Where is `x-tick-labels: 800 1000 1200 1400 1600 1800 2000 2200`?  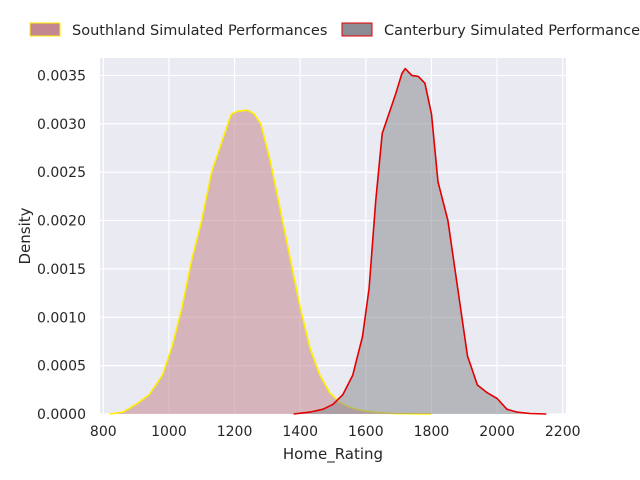
x-tick-labels: 800 1000 1200 1400 1600 1800 2000 2200 is located at coordinates (335, 432).